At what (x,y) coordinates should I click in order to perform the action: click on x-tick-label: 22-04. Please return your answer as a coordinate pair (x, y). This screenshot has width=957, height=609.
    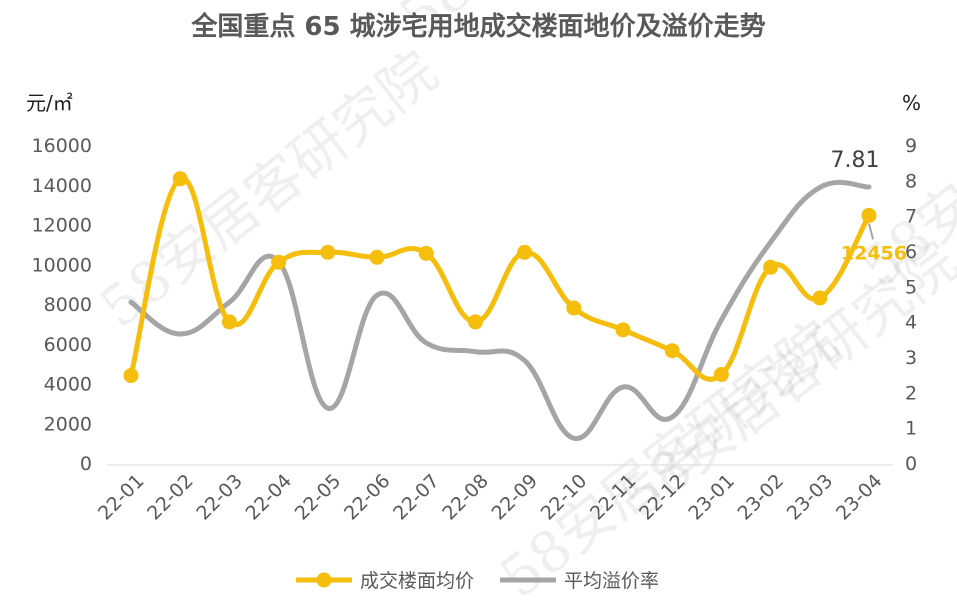
    Looking at the image, I should click on (269, 497).